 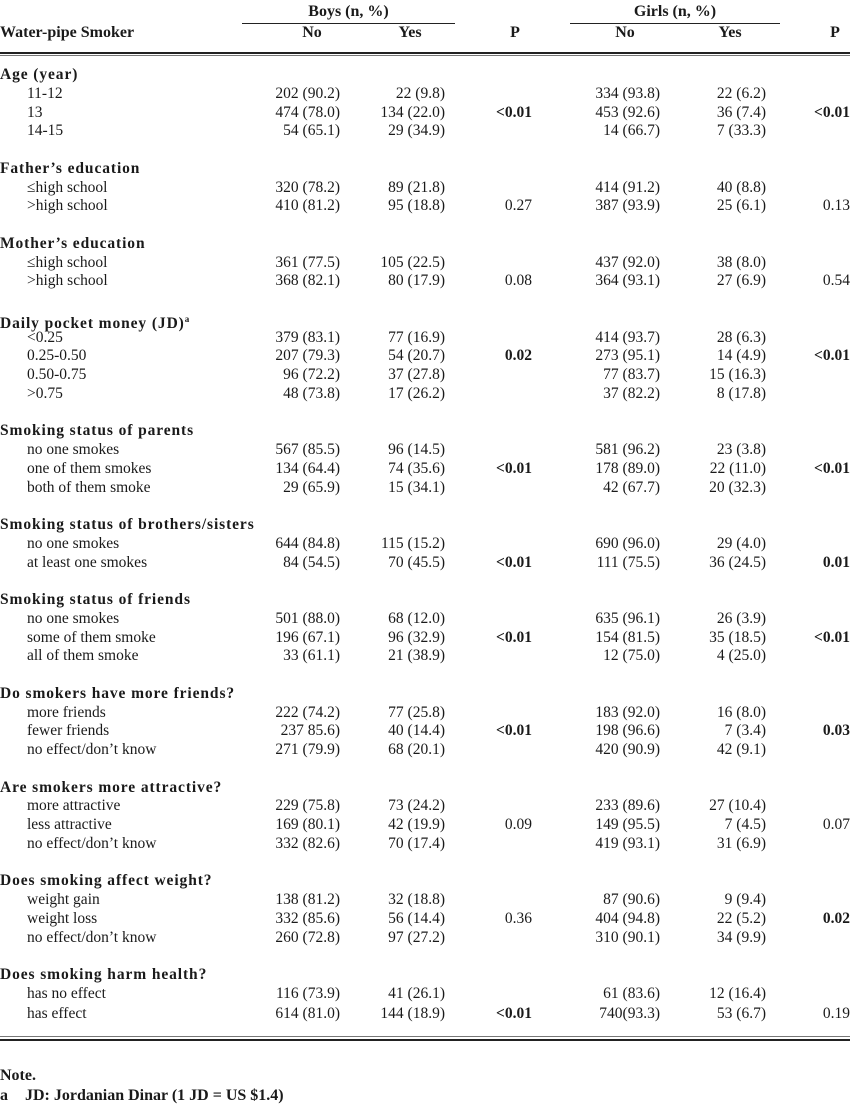 I want to click on boys-no-cell: 644 (84.8), so click(x=307, y=543).